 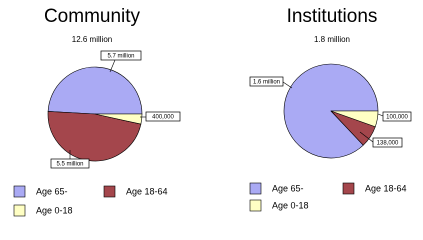 I want to click on data-label: 5.5 million, so click(x=69, y=165).